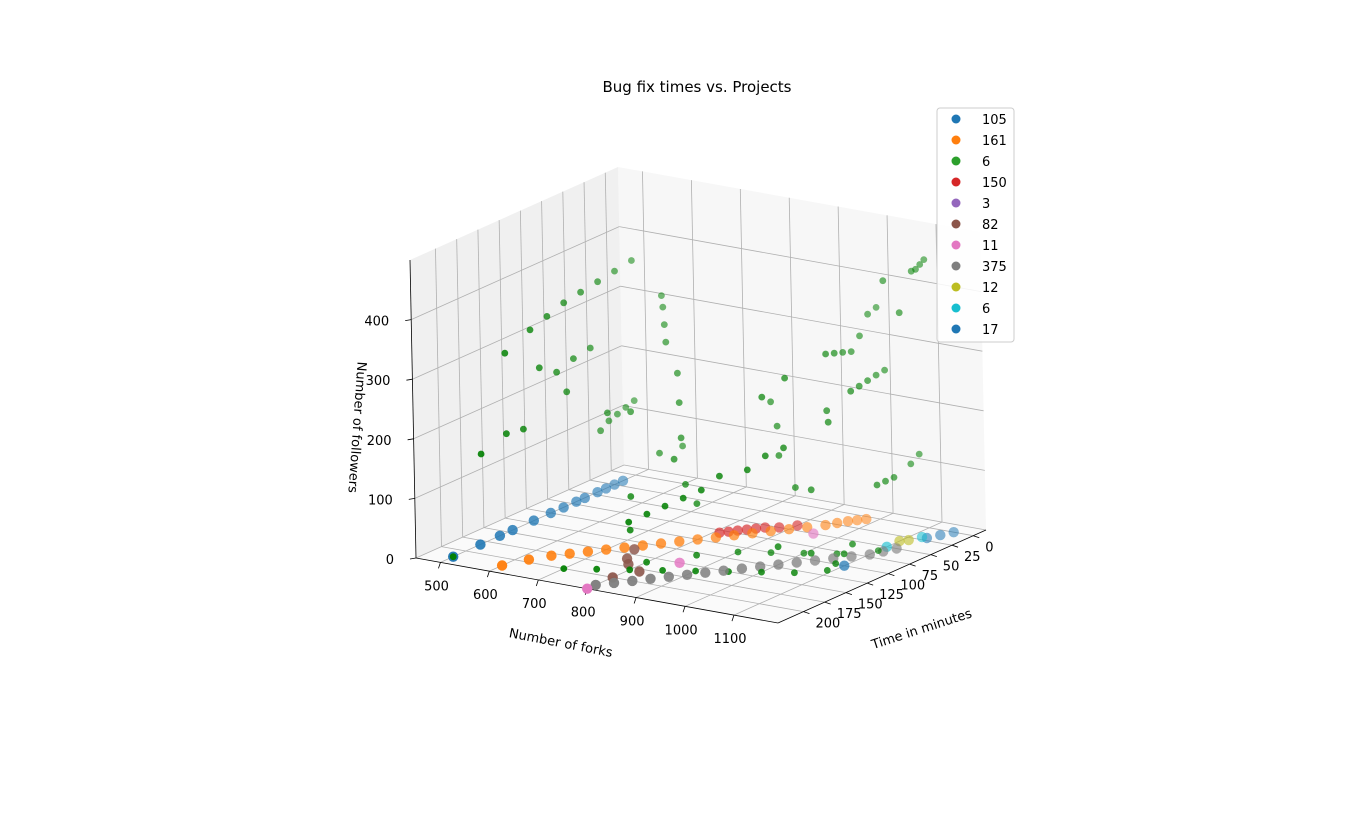  I want to click on x-tick-label: 900, so click(632, 622).